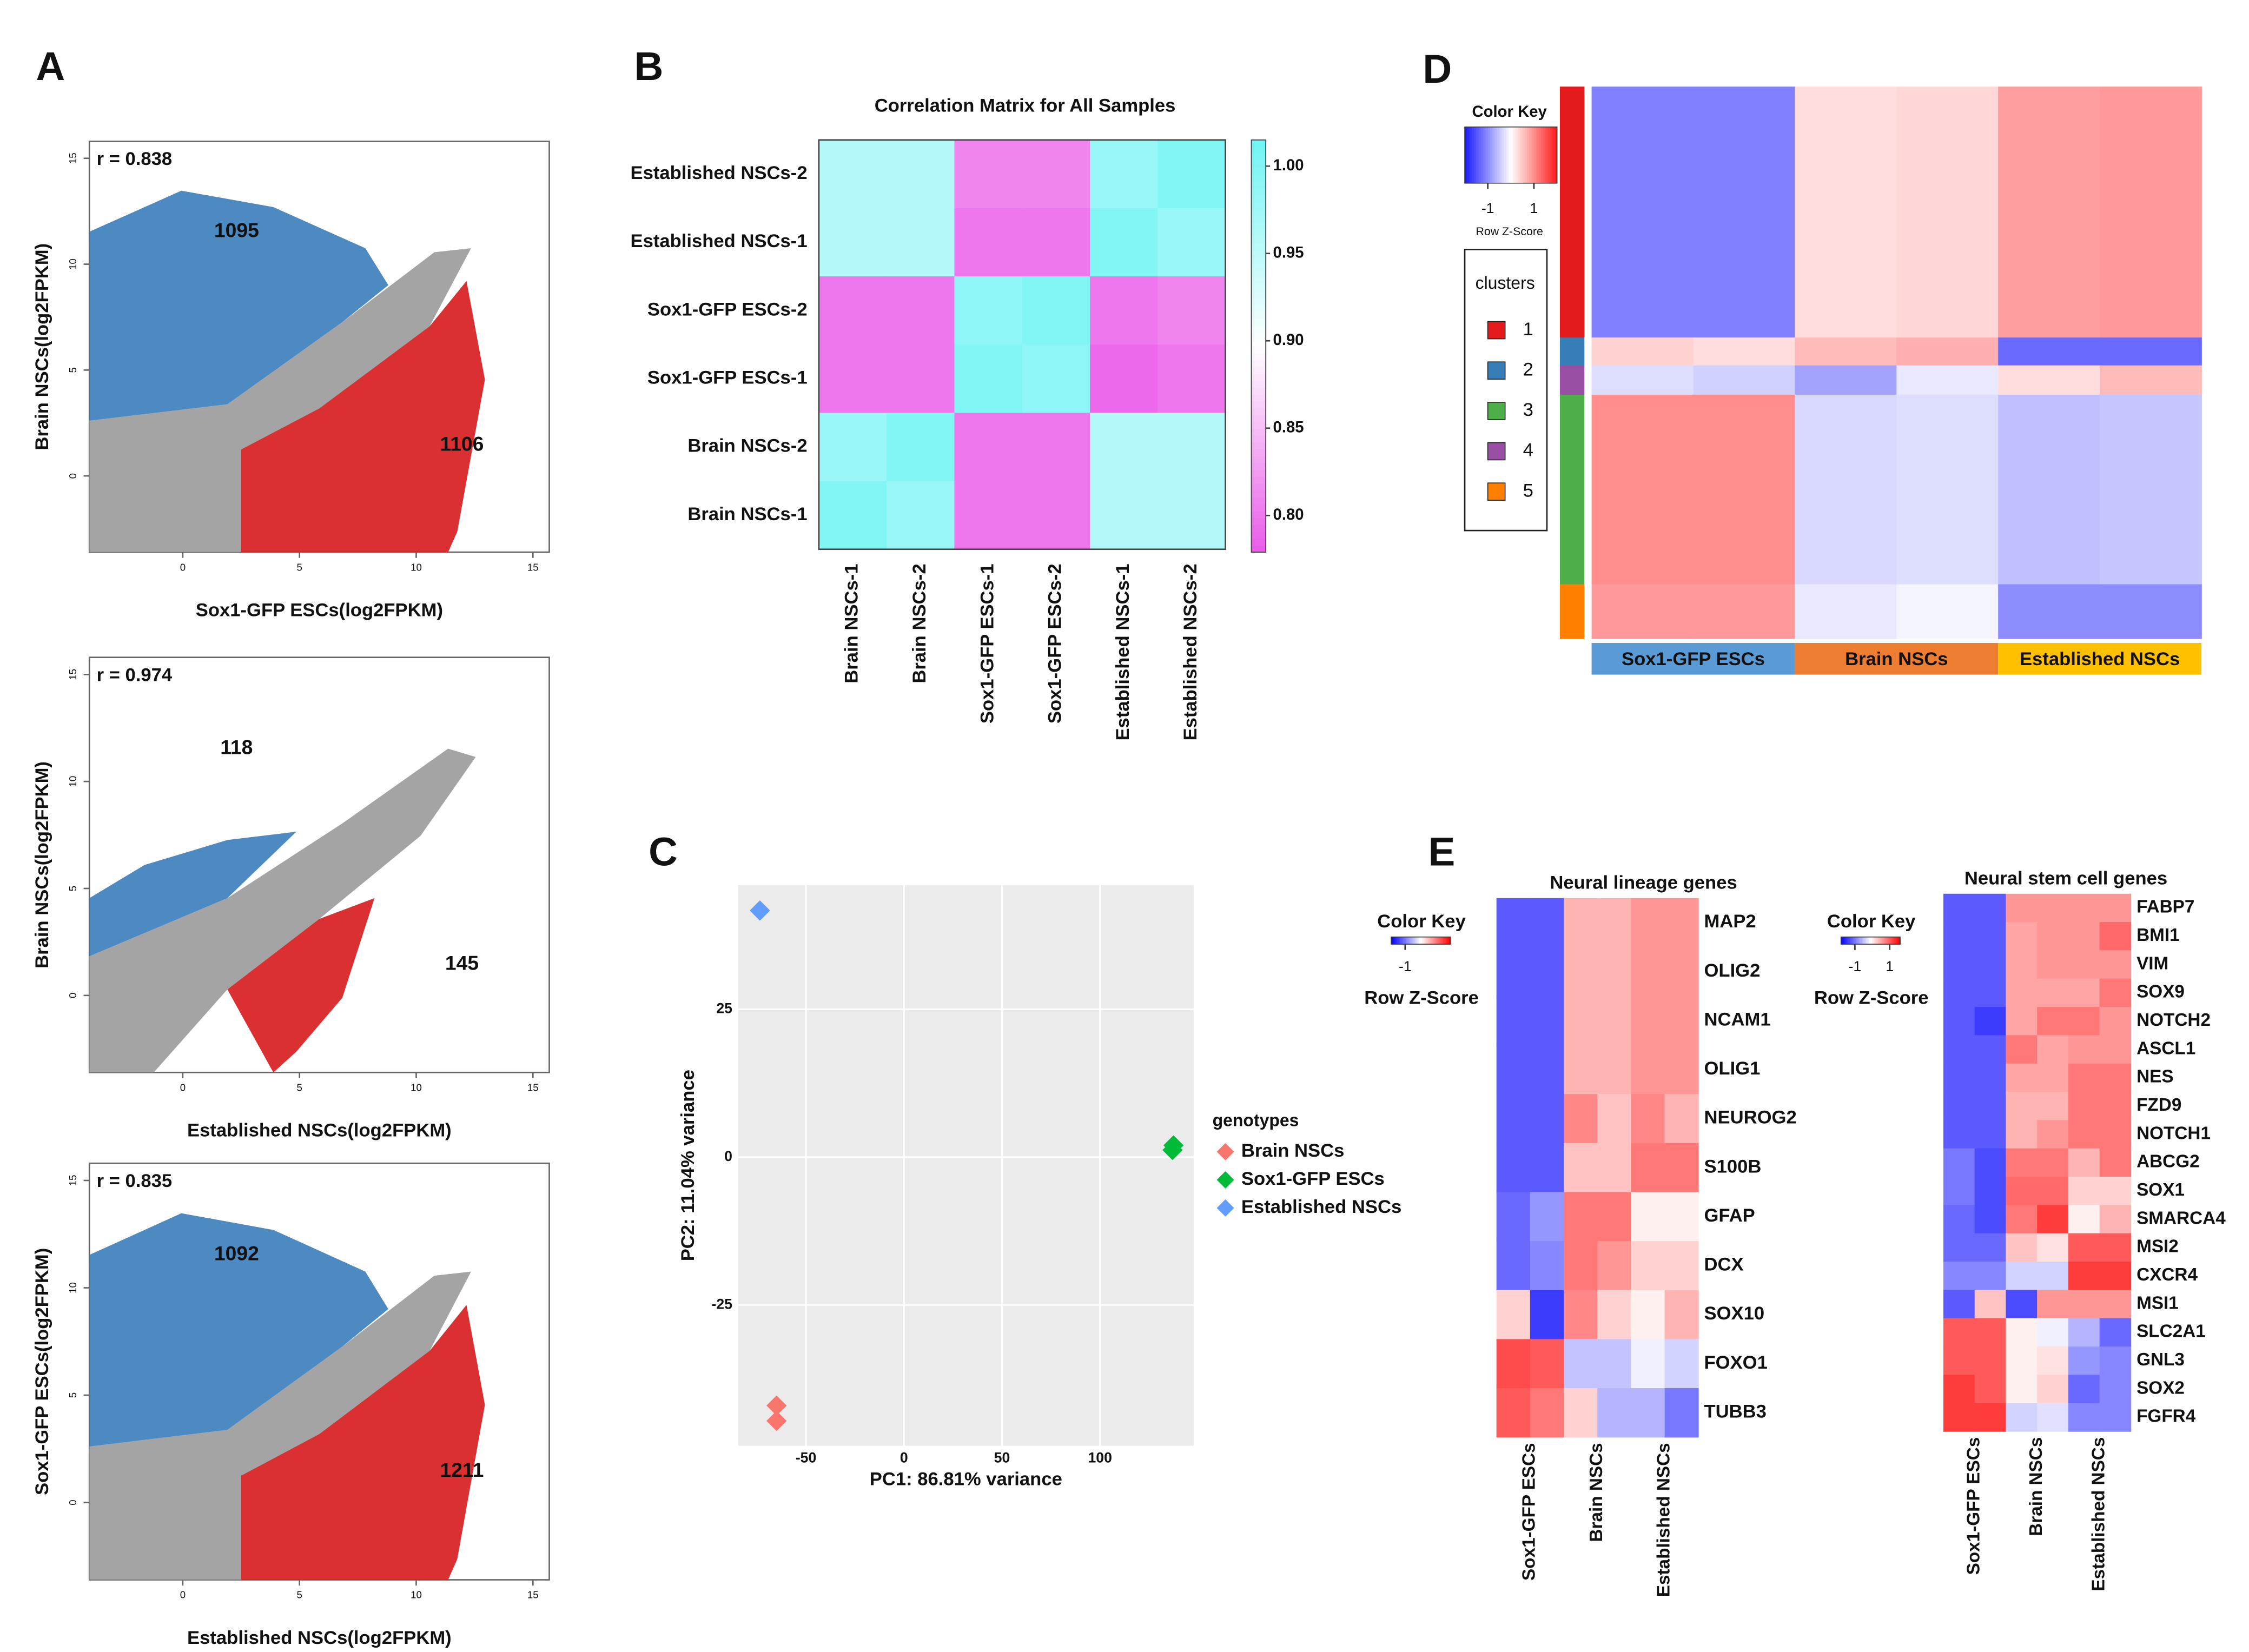 The height and width of the screenshot is (1652, 2249). What do you see at coordinates (236, 229) in the screenshot?
I see `count-label: 1095` at bounding box center [236, 229].